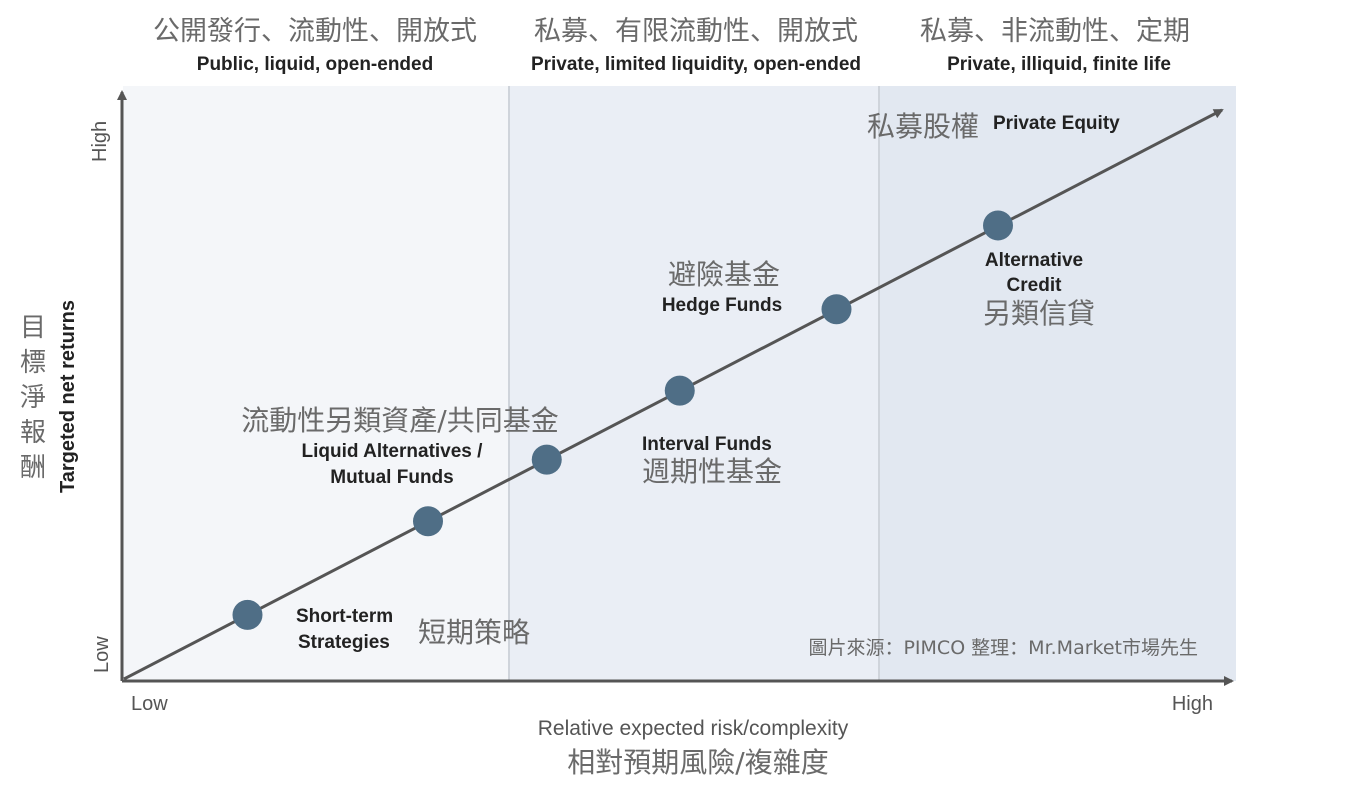 This screenshot has width=1353, height=797. I want to click on label-private-equity-zh: 私募股權, so click(923, 126).